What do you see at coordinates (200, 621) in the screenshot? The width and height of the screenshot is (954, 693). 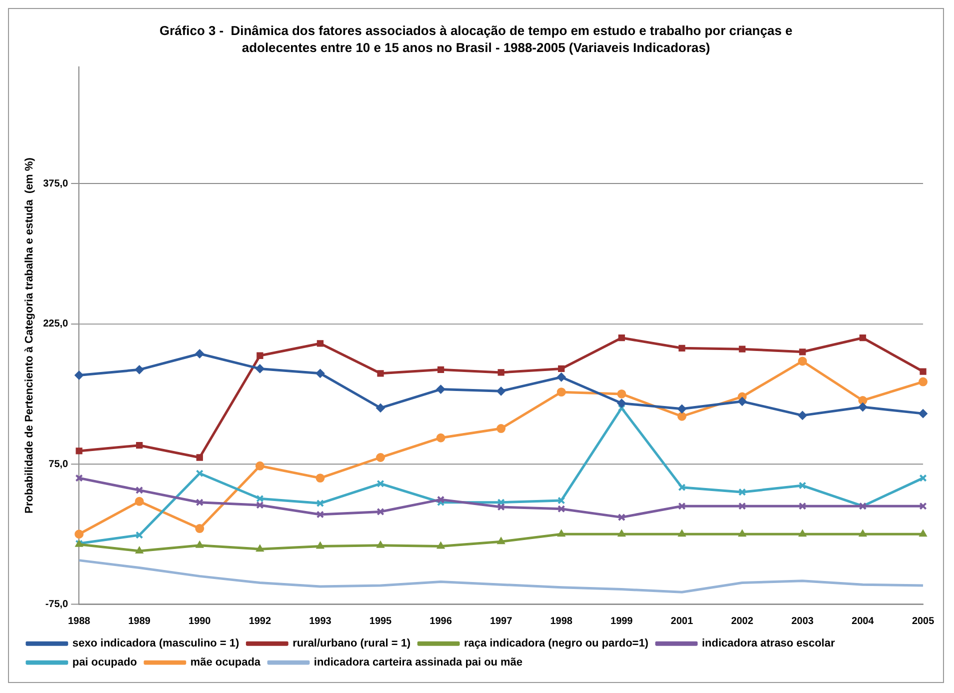 I see `x-tick-label: 1990` at bounding box center [200, 621].